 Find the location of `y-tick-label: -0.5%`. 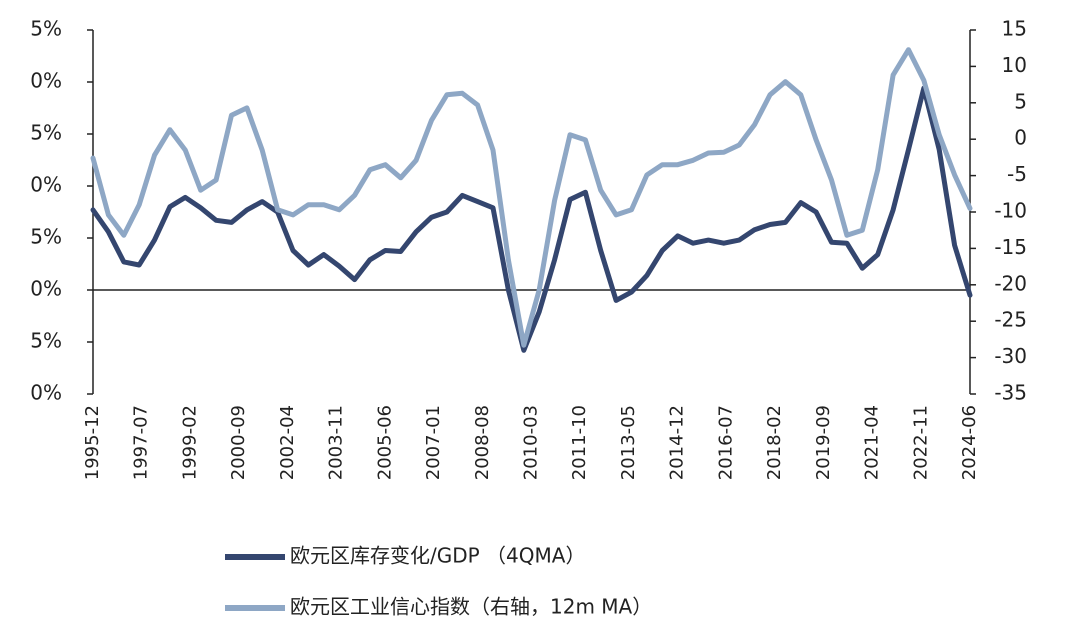

y-tick-label: -0.5% is located at coordinates (33, 341).